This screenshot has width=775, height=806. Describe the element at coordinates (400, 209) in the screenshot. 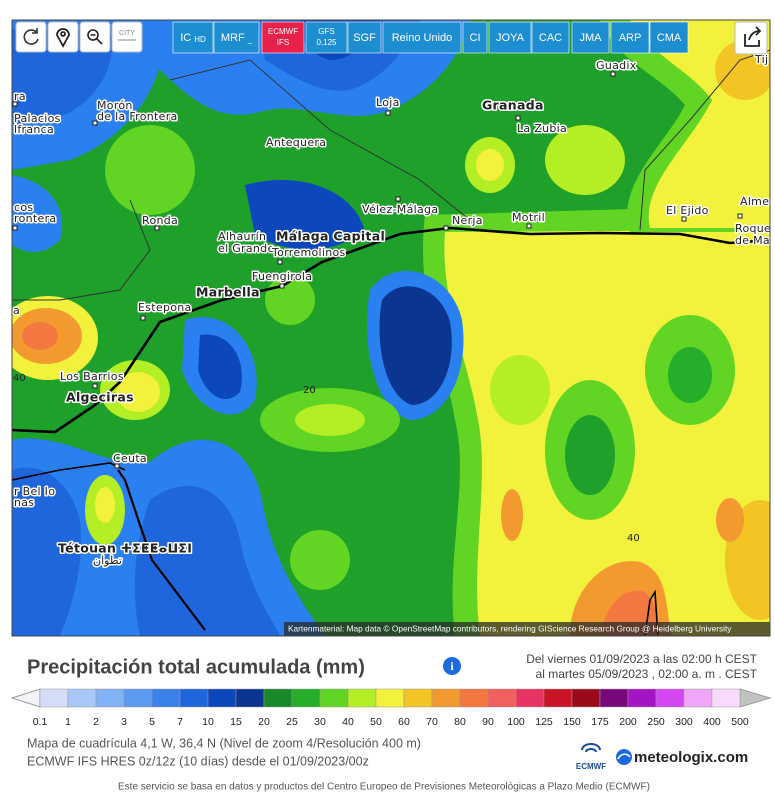

I see `place-label: Vélez-Málaga` at that location.